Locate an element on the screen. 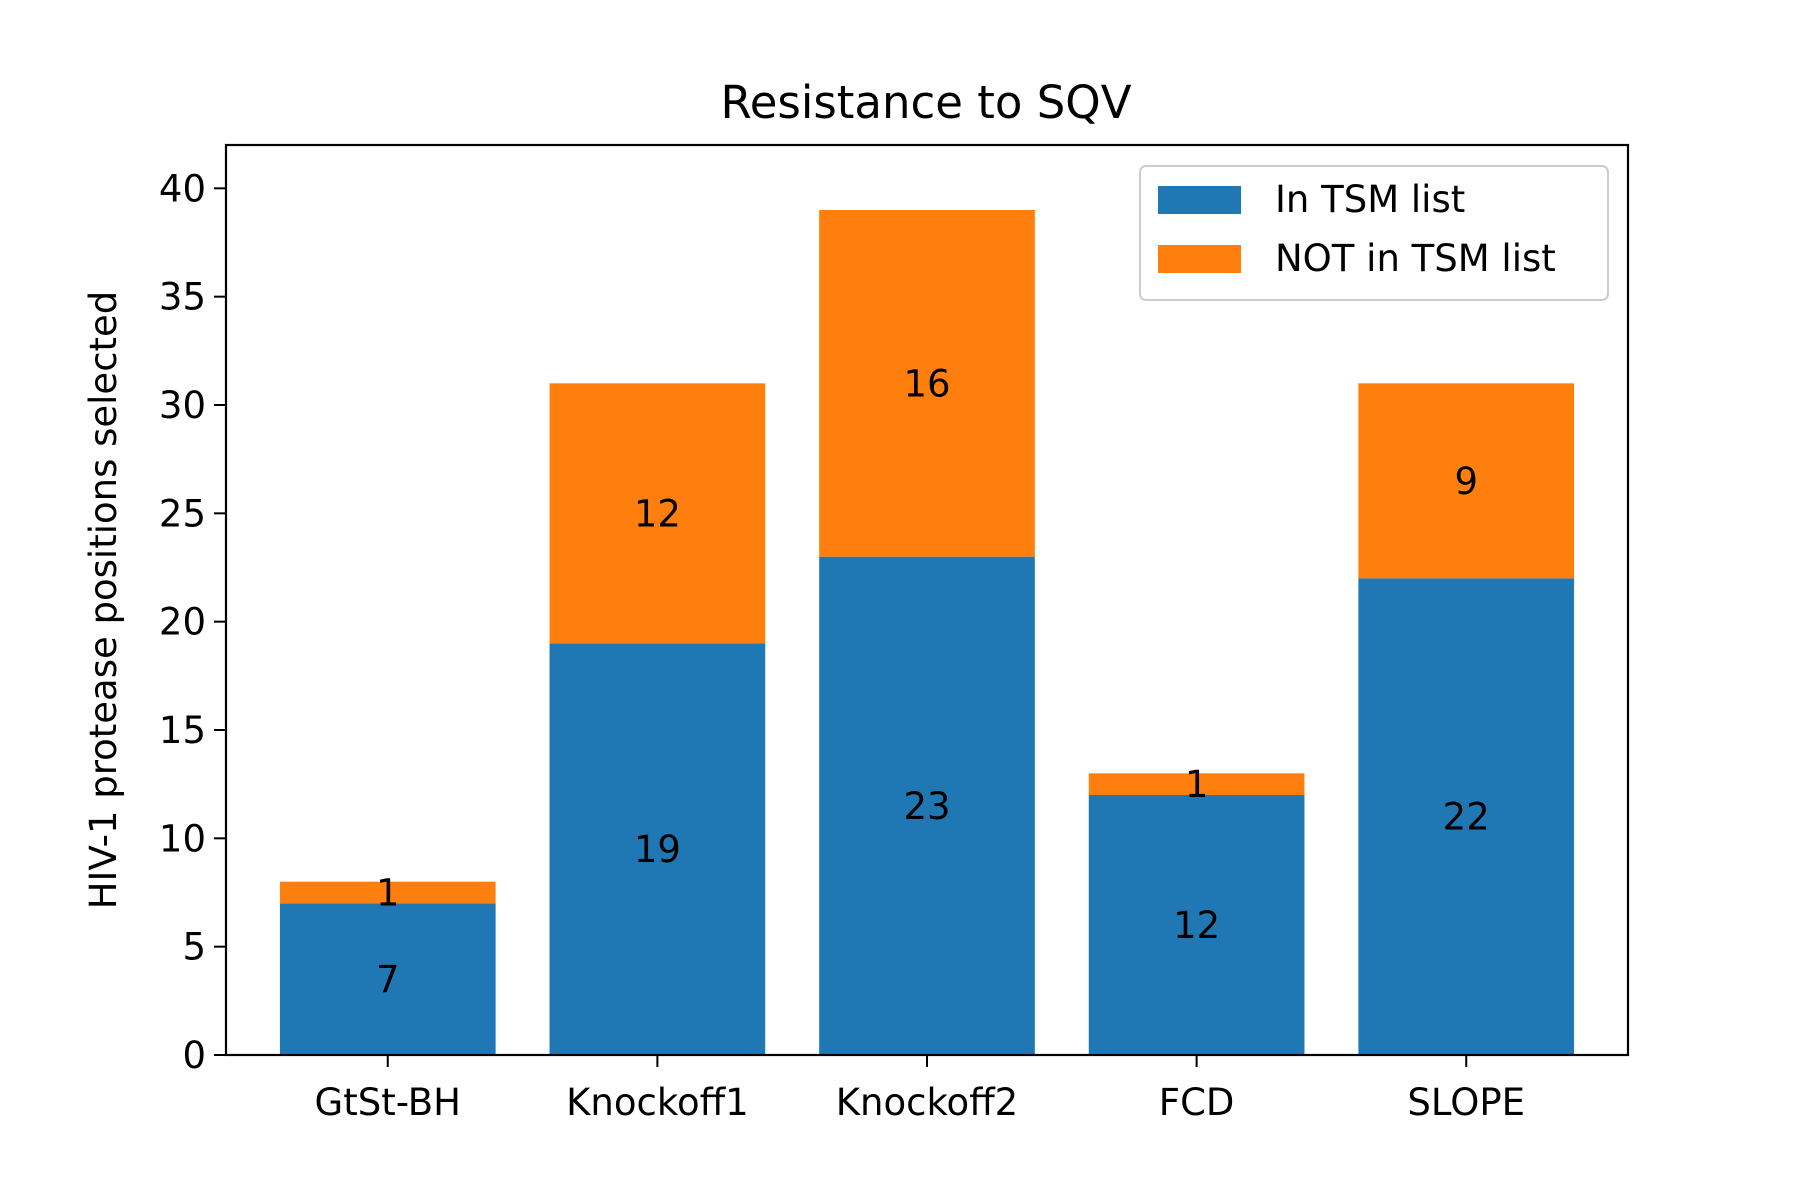  data-label-slope-series-2: 9 is located at coordinates (1466, 481).